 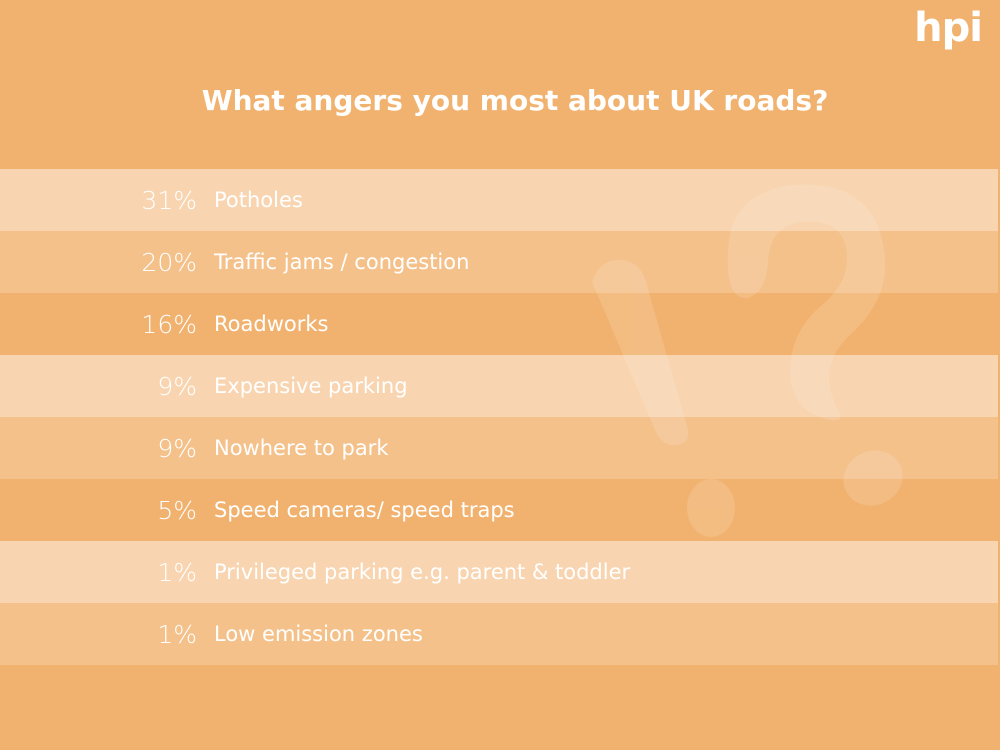 I want to click on category-label: Roadworks, so click(x=271, y=324).